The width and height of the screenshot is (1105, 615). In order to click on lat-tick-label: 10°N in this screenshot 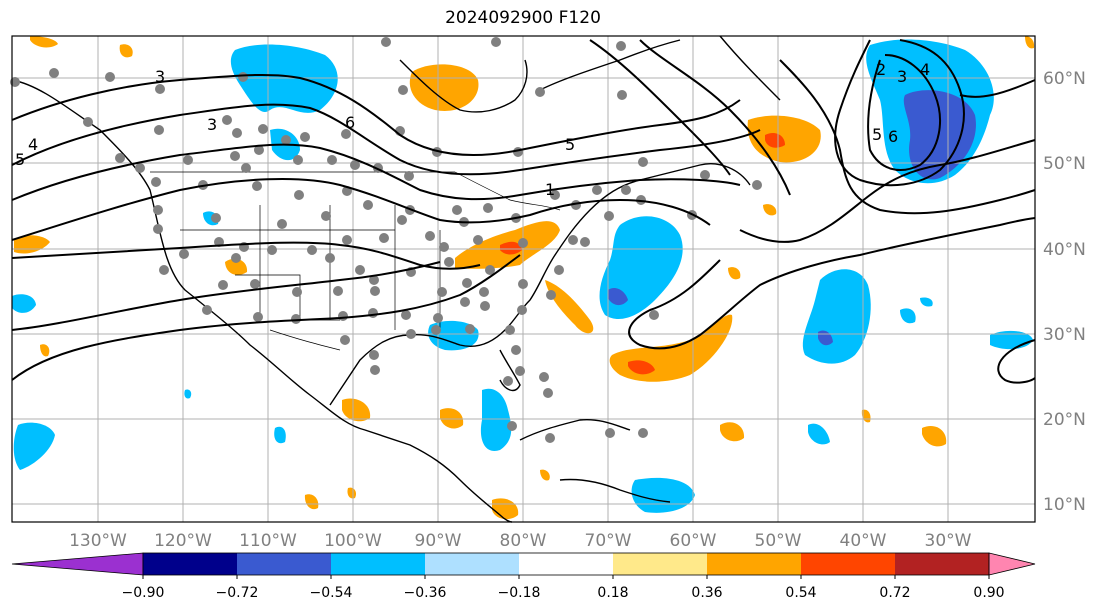, I will do `click(1064, 505)`.